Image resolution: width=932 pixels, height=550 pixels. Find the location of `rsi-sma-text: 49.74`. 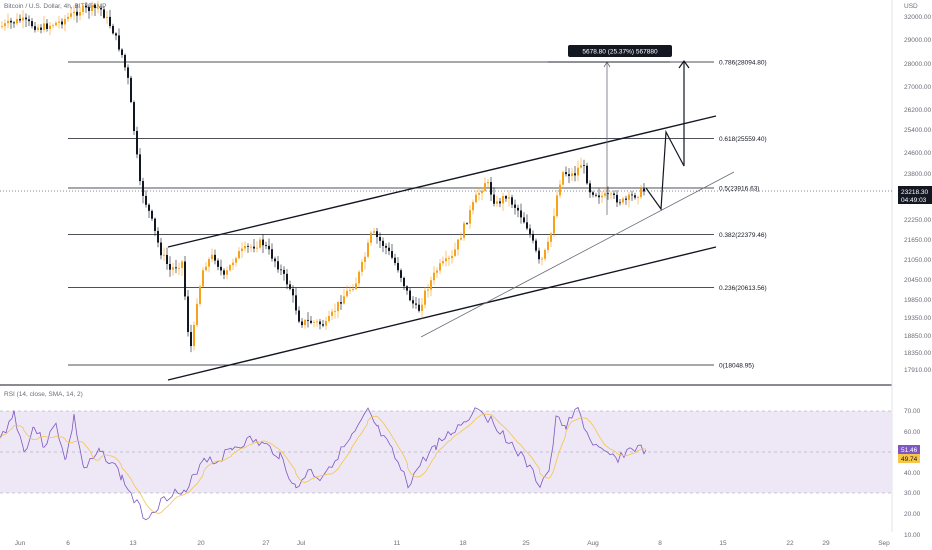

rsi-sma-text: 49.74 is located at coordinates (909, 459).